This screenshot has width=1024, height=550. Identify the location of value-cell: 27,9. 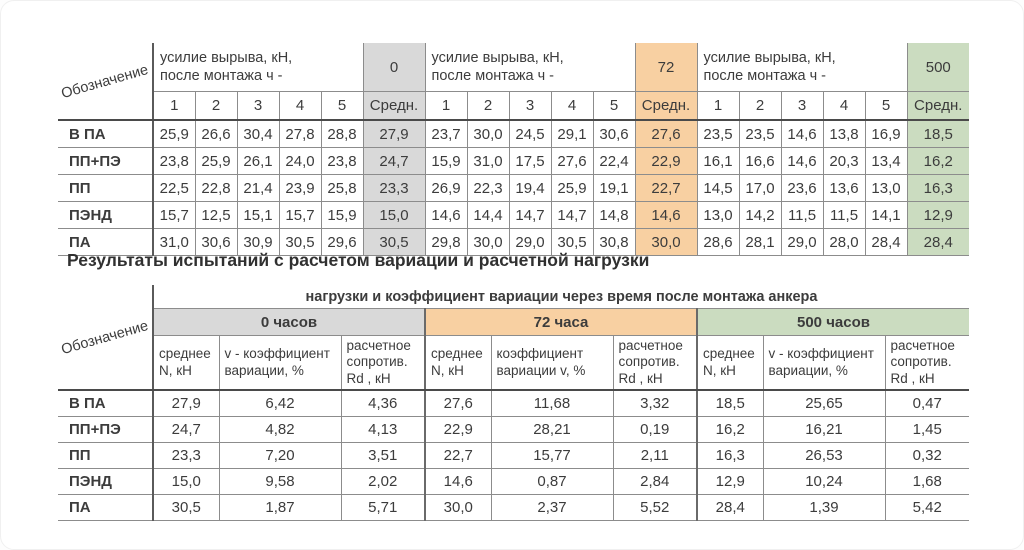
(186, 403).